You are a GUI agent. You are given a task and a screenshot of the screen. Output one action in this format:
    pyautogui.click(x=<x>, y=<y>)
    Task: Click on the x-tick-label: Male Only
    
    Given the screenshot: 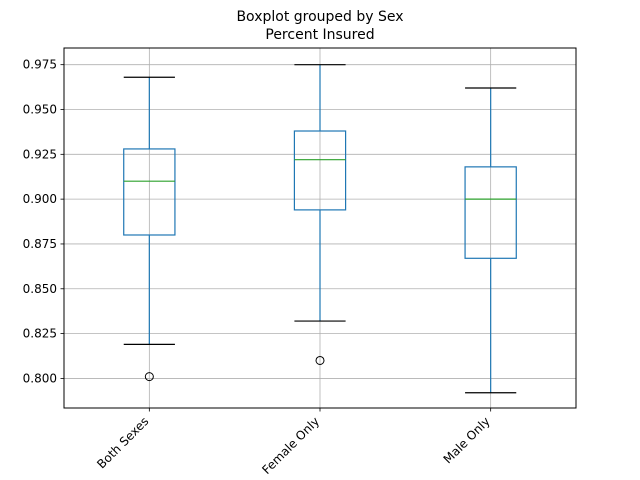 What is the action you would take?
    pyautogui.click(x=467, y=440)
    